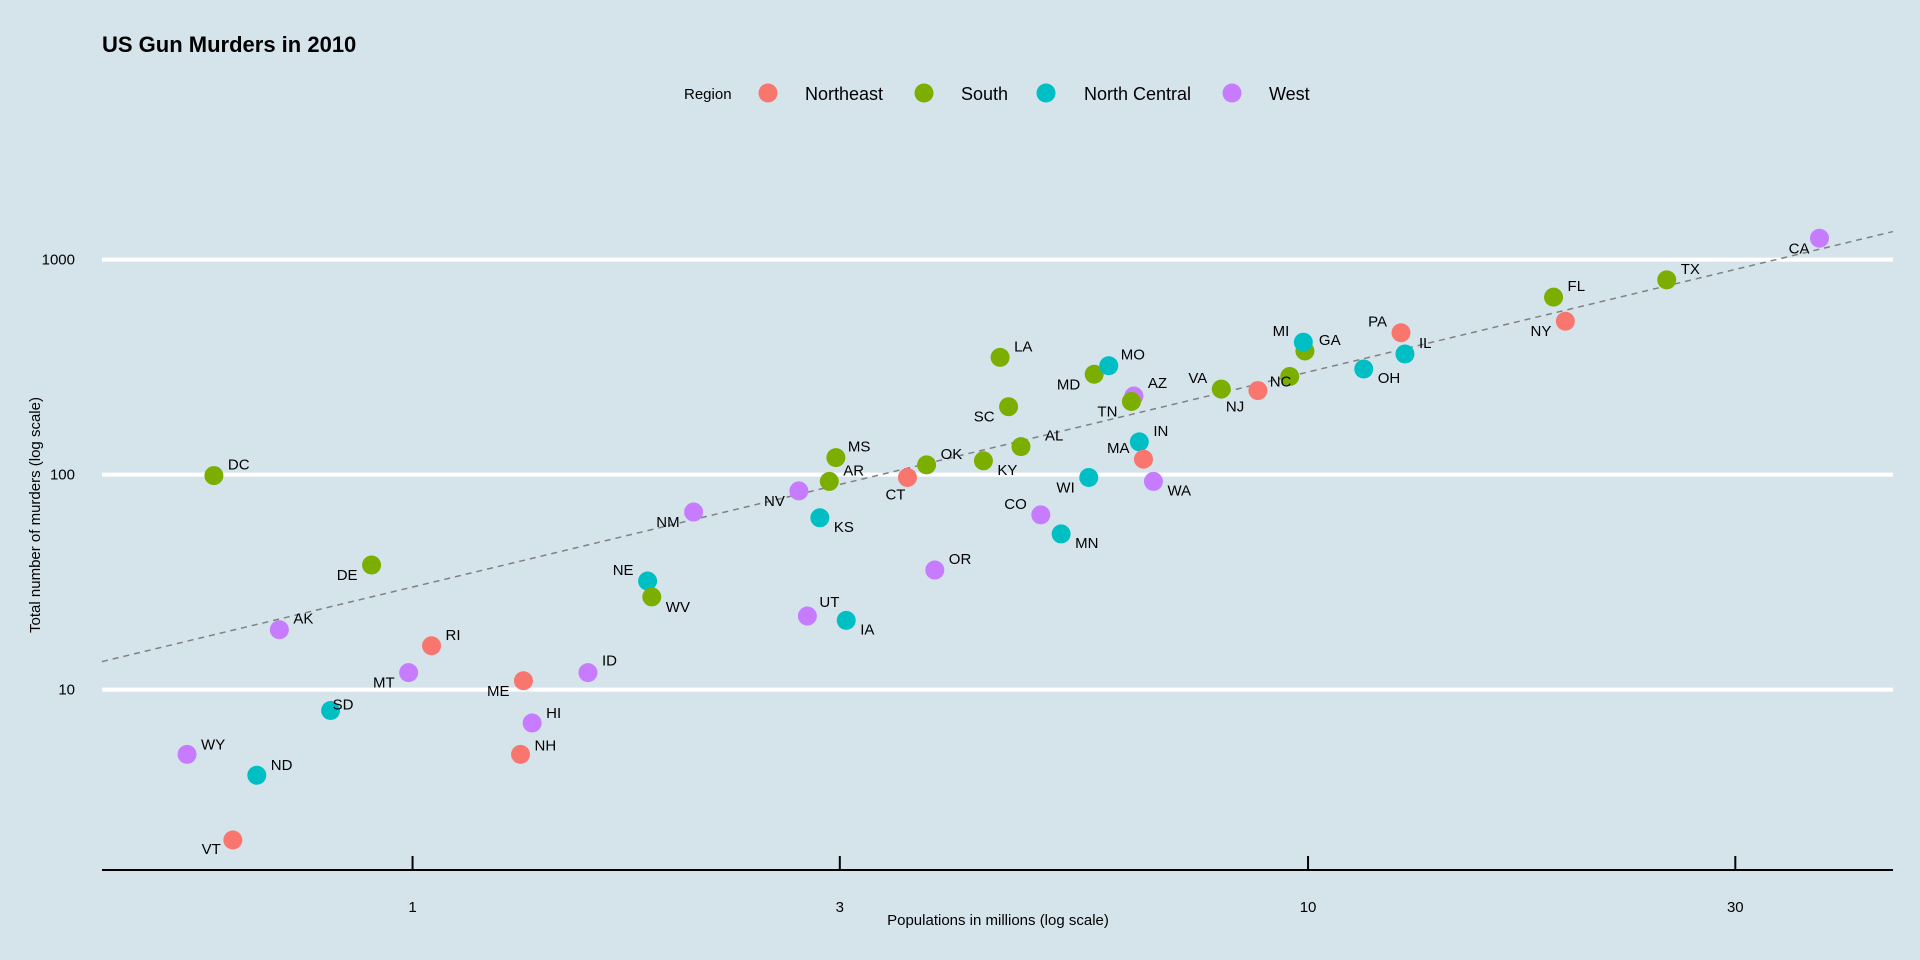 The width and height of the screenshot is (1920, 960). I want to click on point-label-in: IN, so click(1160, 431).